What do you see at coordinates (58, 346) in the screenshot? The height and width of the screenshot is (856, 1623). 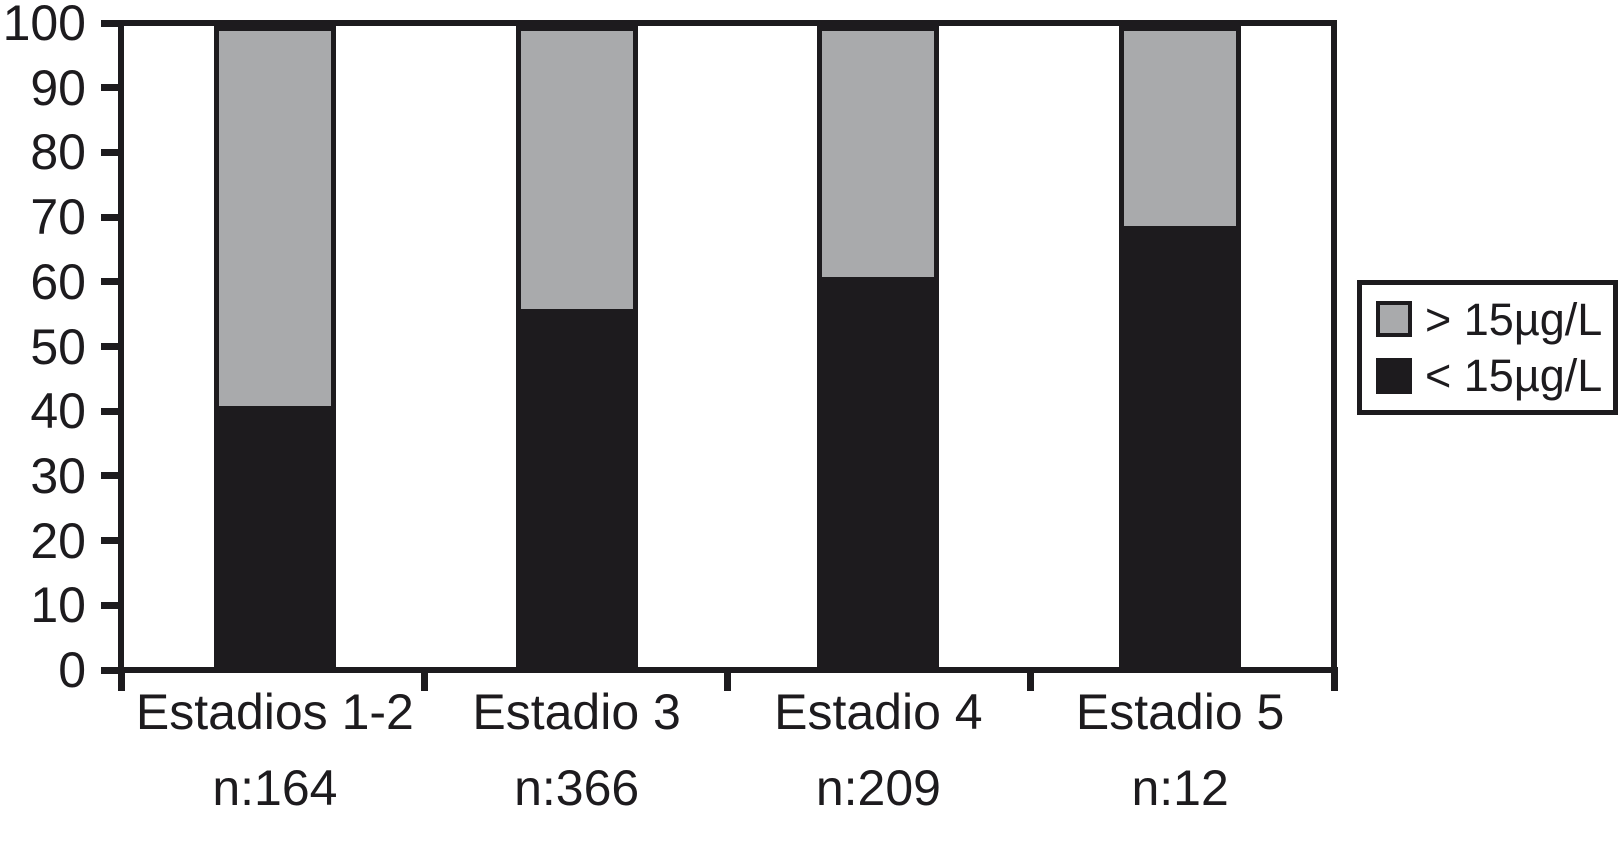 I see `y-tick-label: 50` at bounding box center [58, 346].